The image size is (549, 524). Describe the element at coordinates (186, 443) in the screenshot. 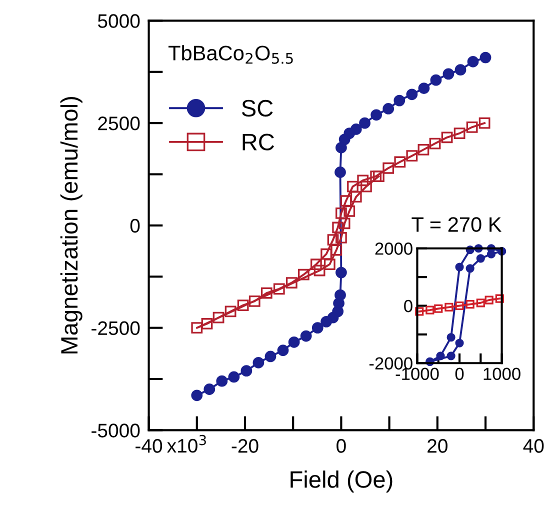

I see `text: x10$^{3}$` at that location.